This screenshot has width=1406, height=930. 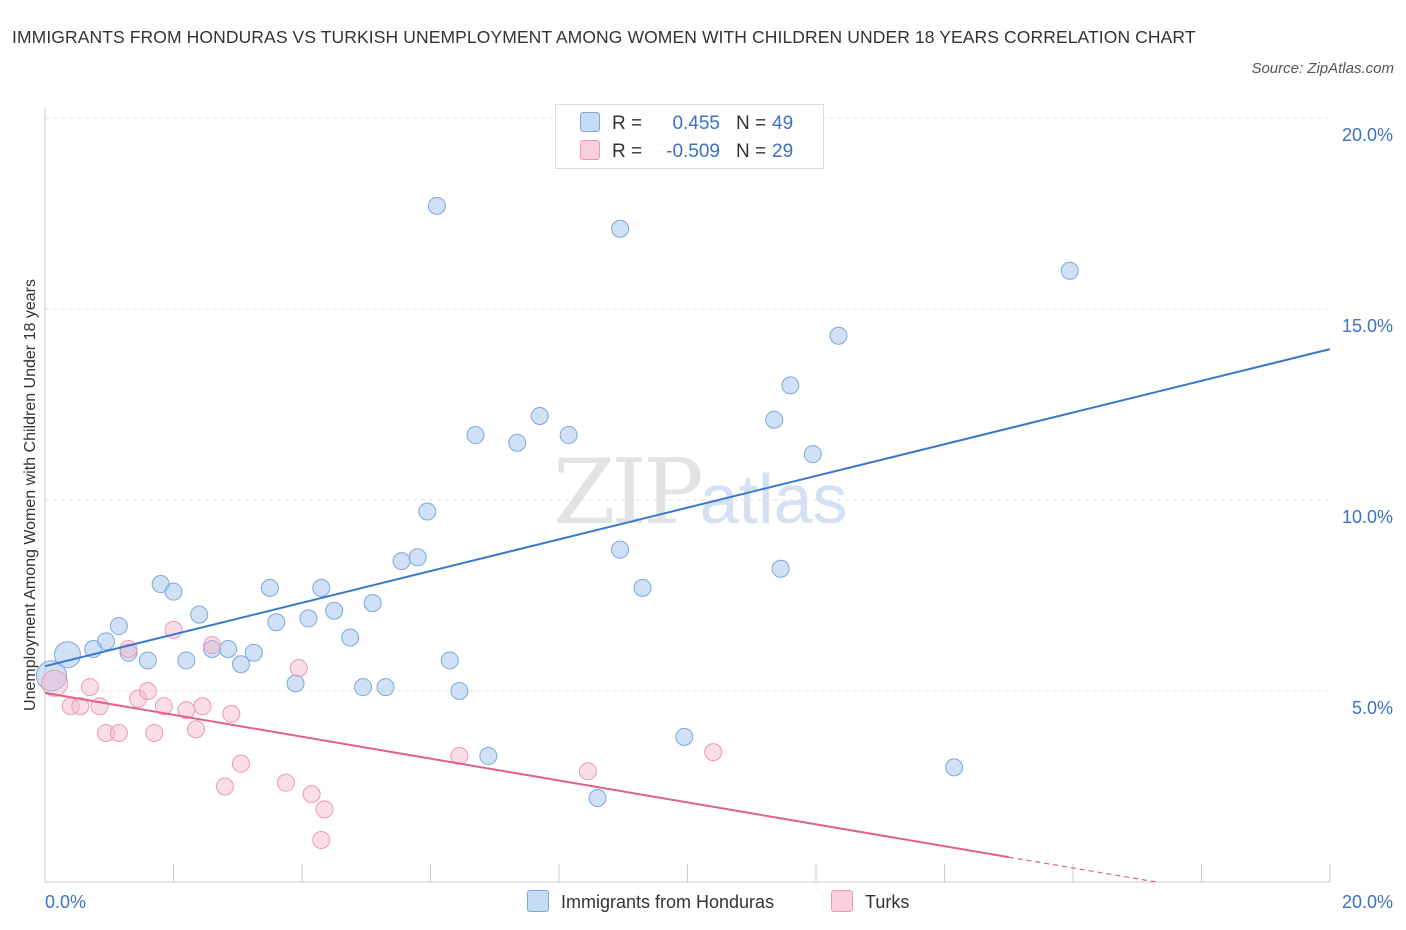 What do you see at coordinates (842, 901) in the screenshot?
I see `turks-legend-swatch` at bounding box center [842, 901].